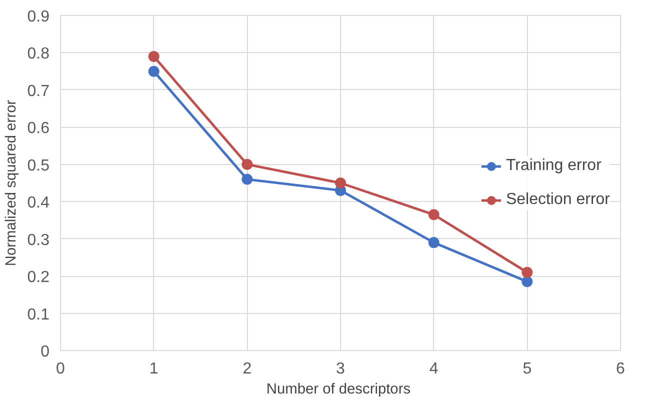  What do you see at coordinates (45, 352) in the screenshot?
I see `y-tick-label: 0` at bounding box center [45, 352].